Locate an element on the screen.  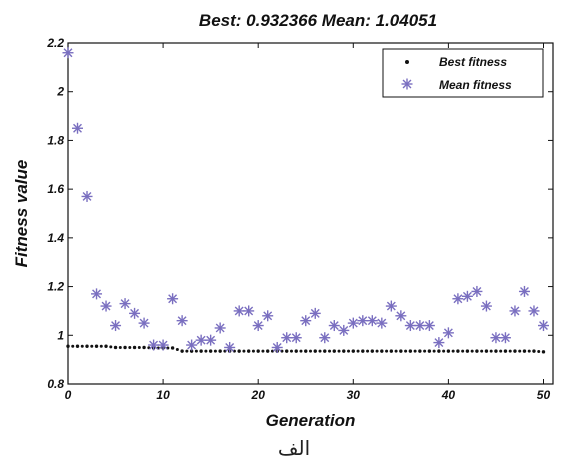
chart-title: Best: 0.932366 Mean: 1.04051 is located at coordinates (318, 20).